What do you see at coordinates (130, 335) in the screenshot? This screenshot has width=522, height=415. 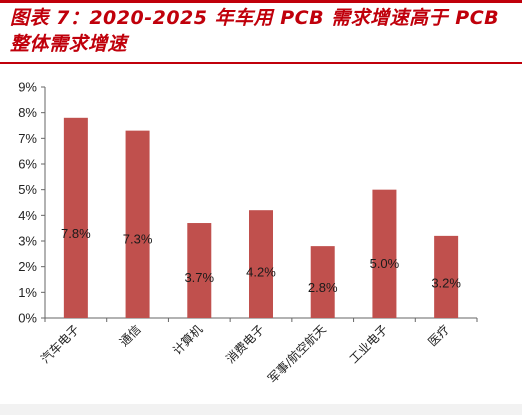 I see `x-category-label: 通信` at bounding box center [130, 335].